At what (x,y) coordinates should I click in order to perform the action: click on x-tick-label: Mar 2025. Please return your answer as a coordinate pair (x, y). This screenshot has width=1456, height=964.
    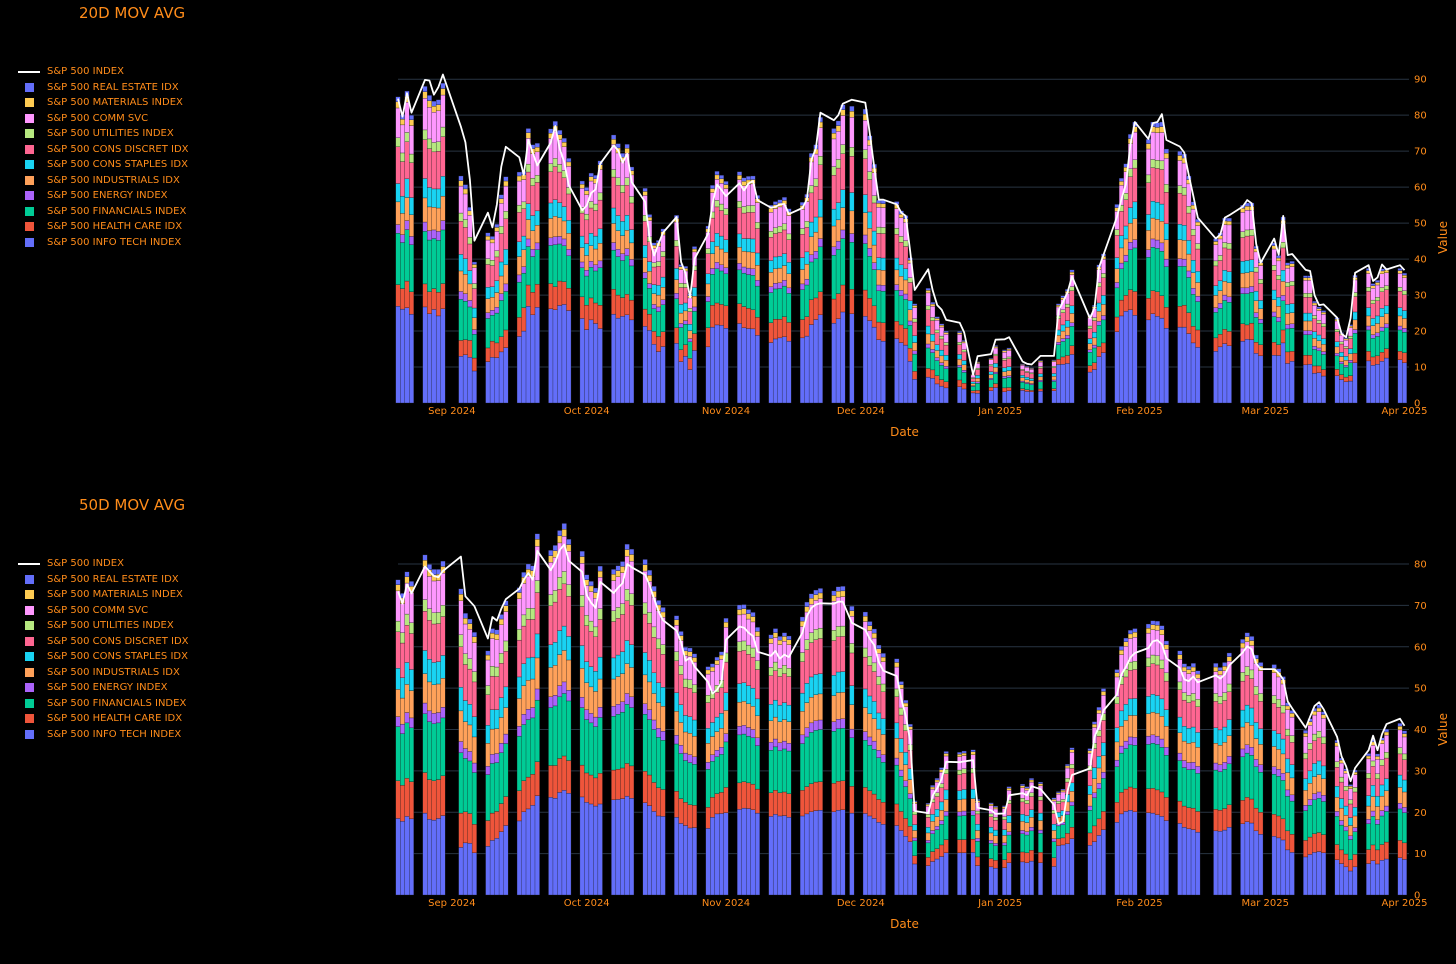
    Looking at the image, I should click on (1265, 411).